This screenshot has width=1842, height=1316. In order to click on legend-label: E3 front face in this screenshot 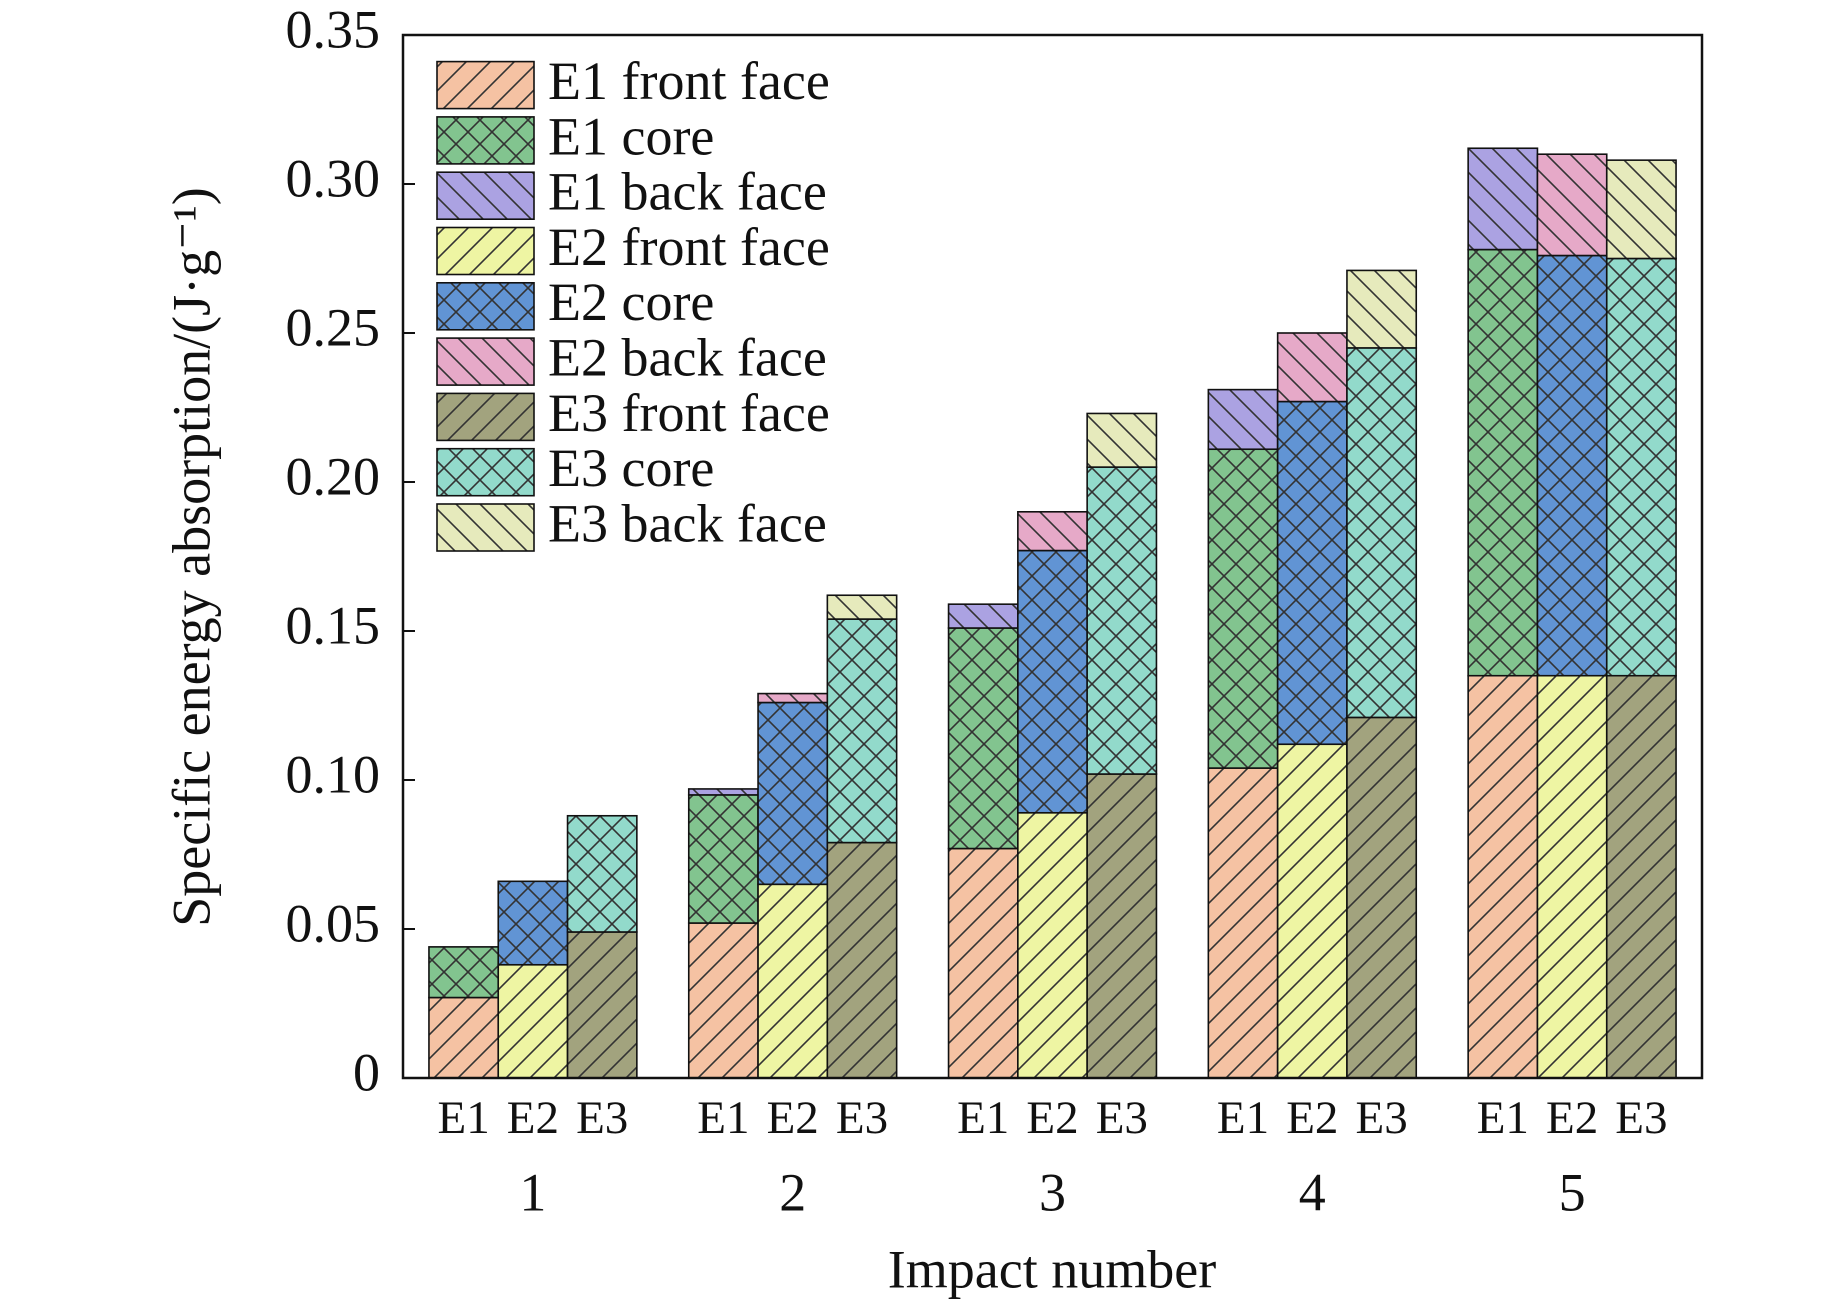, I will do `click(689, 413)`.